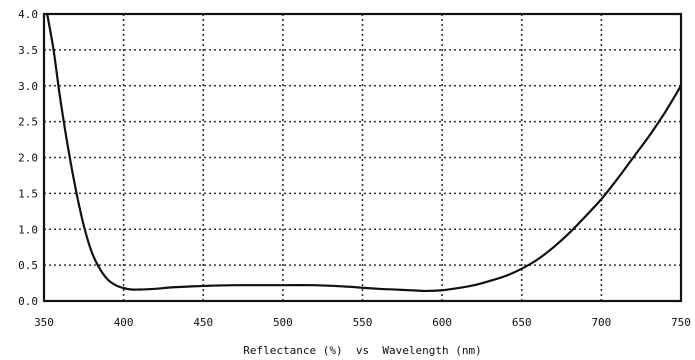  What do you see at coordinates (28, 193) in the screenshot?
I see `y-tick-label: 1.5` at bounding box center [28, 193].